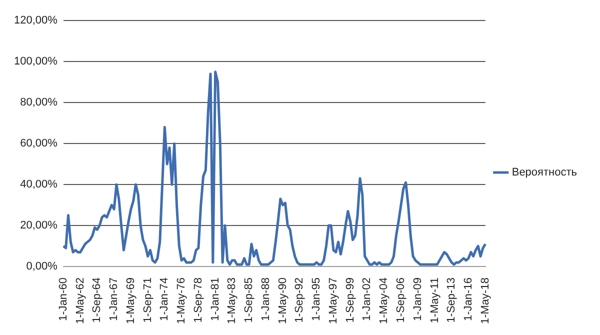  What do you see at coordinates (300, 300) in the screenshot?
I see `x-tick-label: 1-Sep-92` at bounding box center [300, 300].